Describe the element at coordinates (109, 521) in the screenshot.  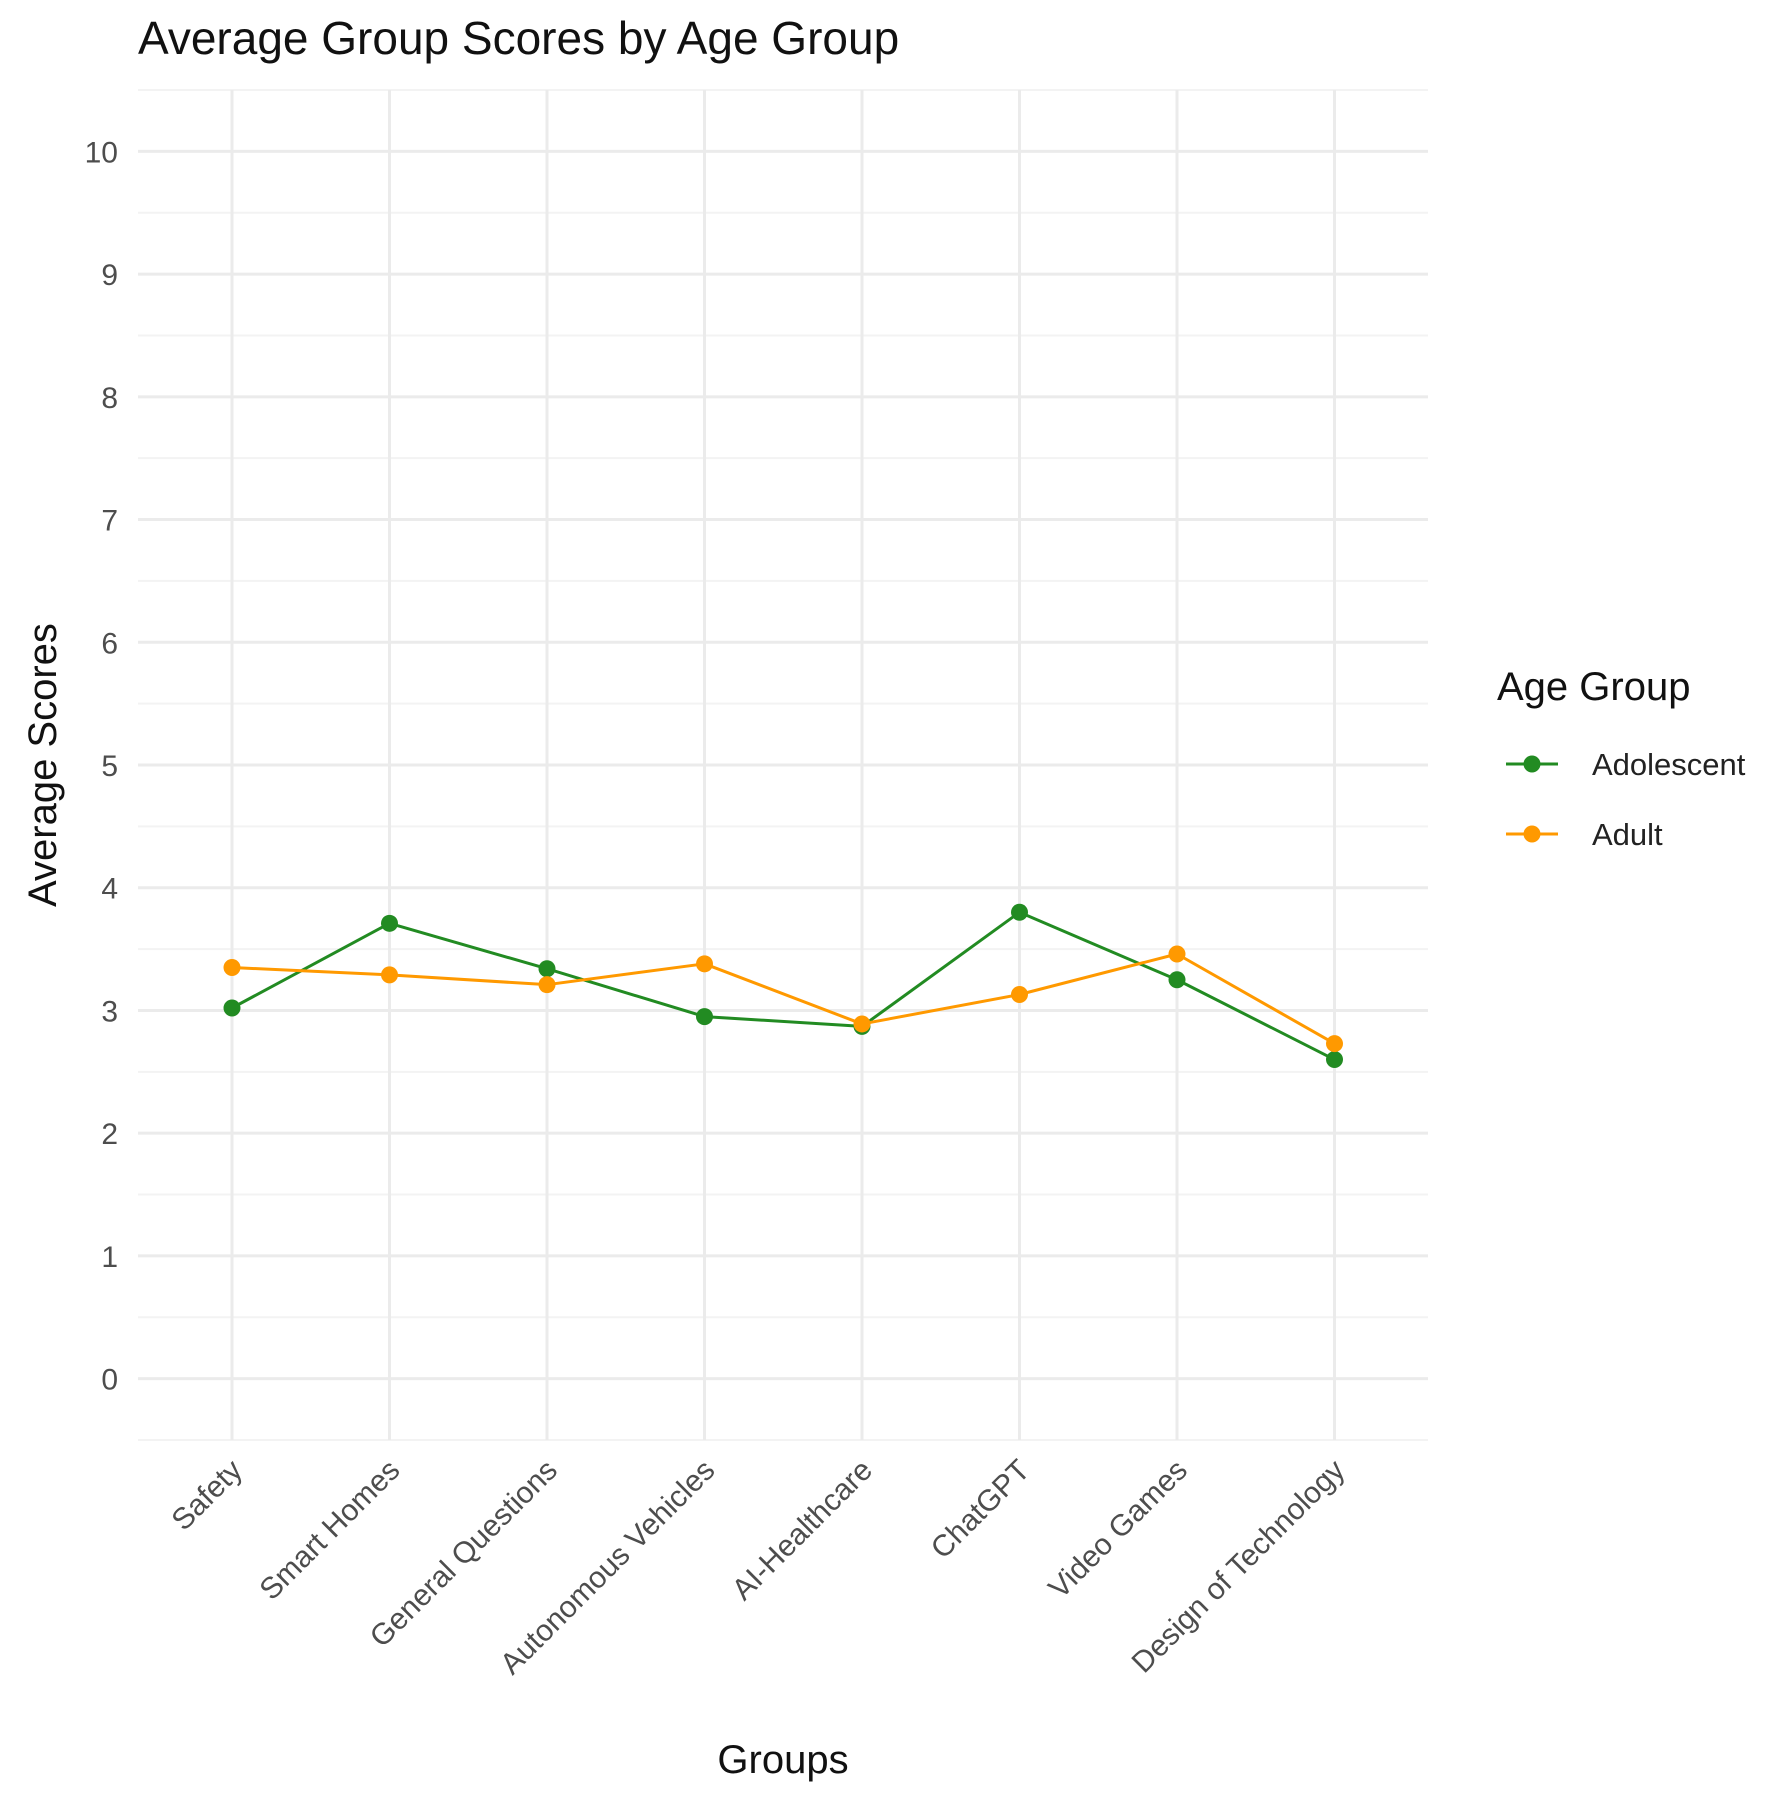
I see `y-tick-label: 7` at that location.